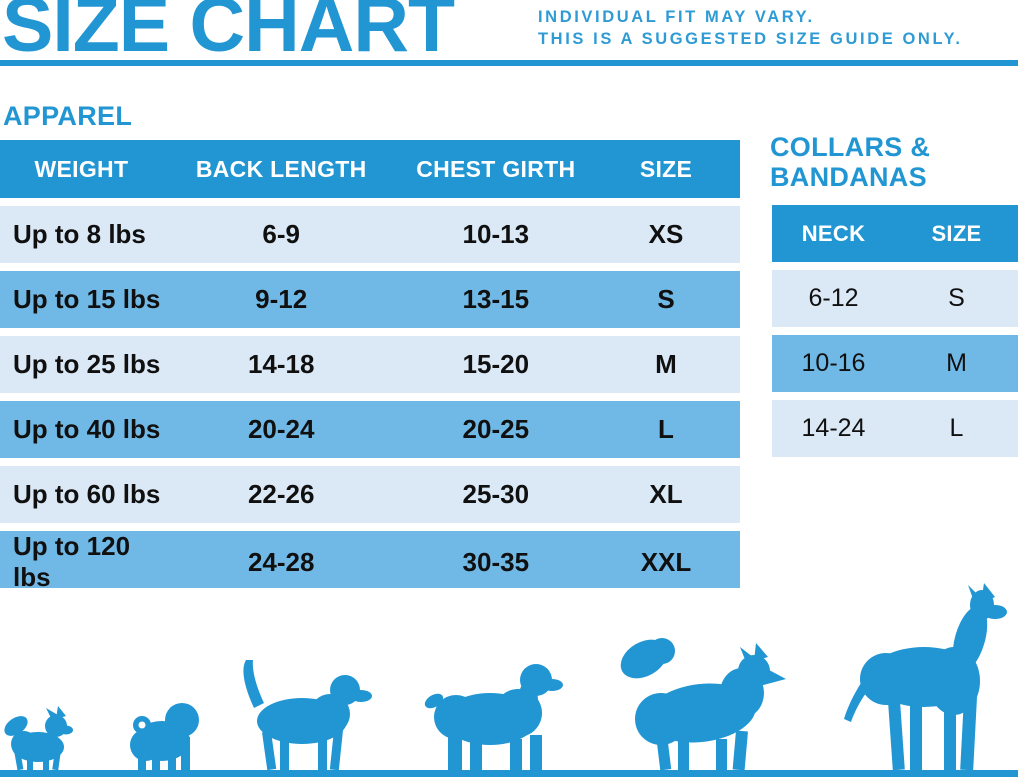 The image size is (1018, 779). What do you see at coordinates (496, 494) in the screenshot?
I see `chest-girth-cell: 25-30` at bounding box center [496, 494].